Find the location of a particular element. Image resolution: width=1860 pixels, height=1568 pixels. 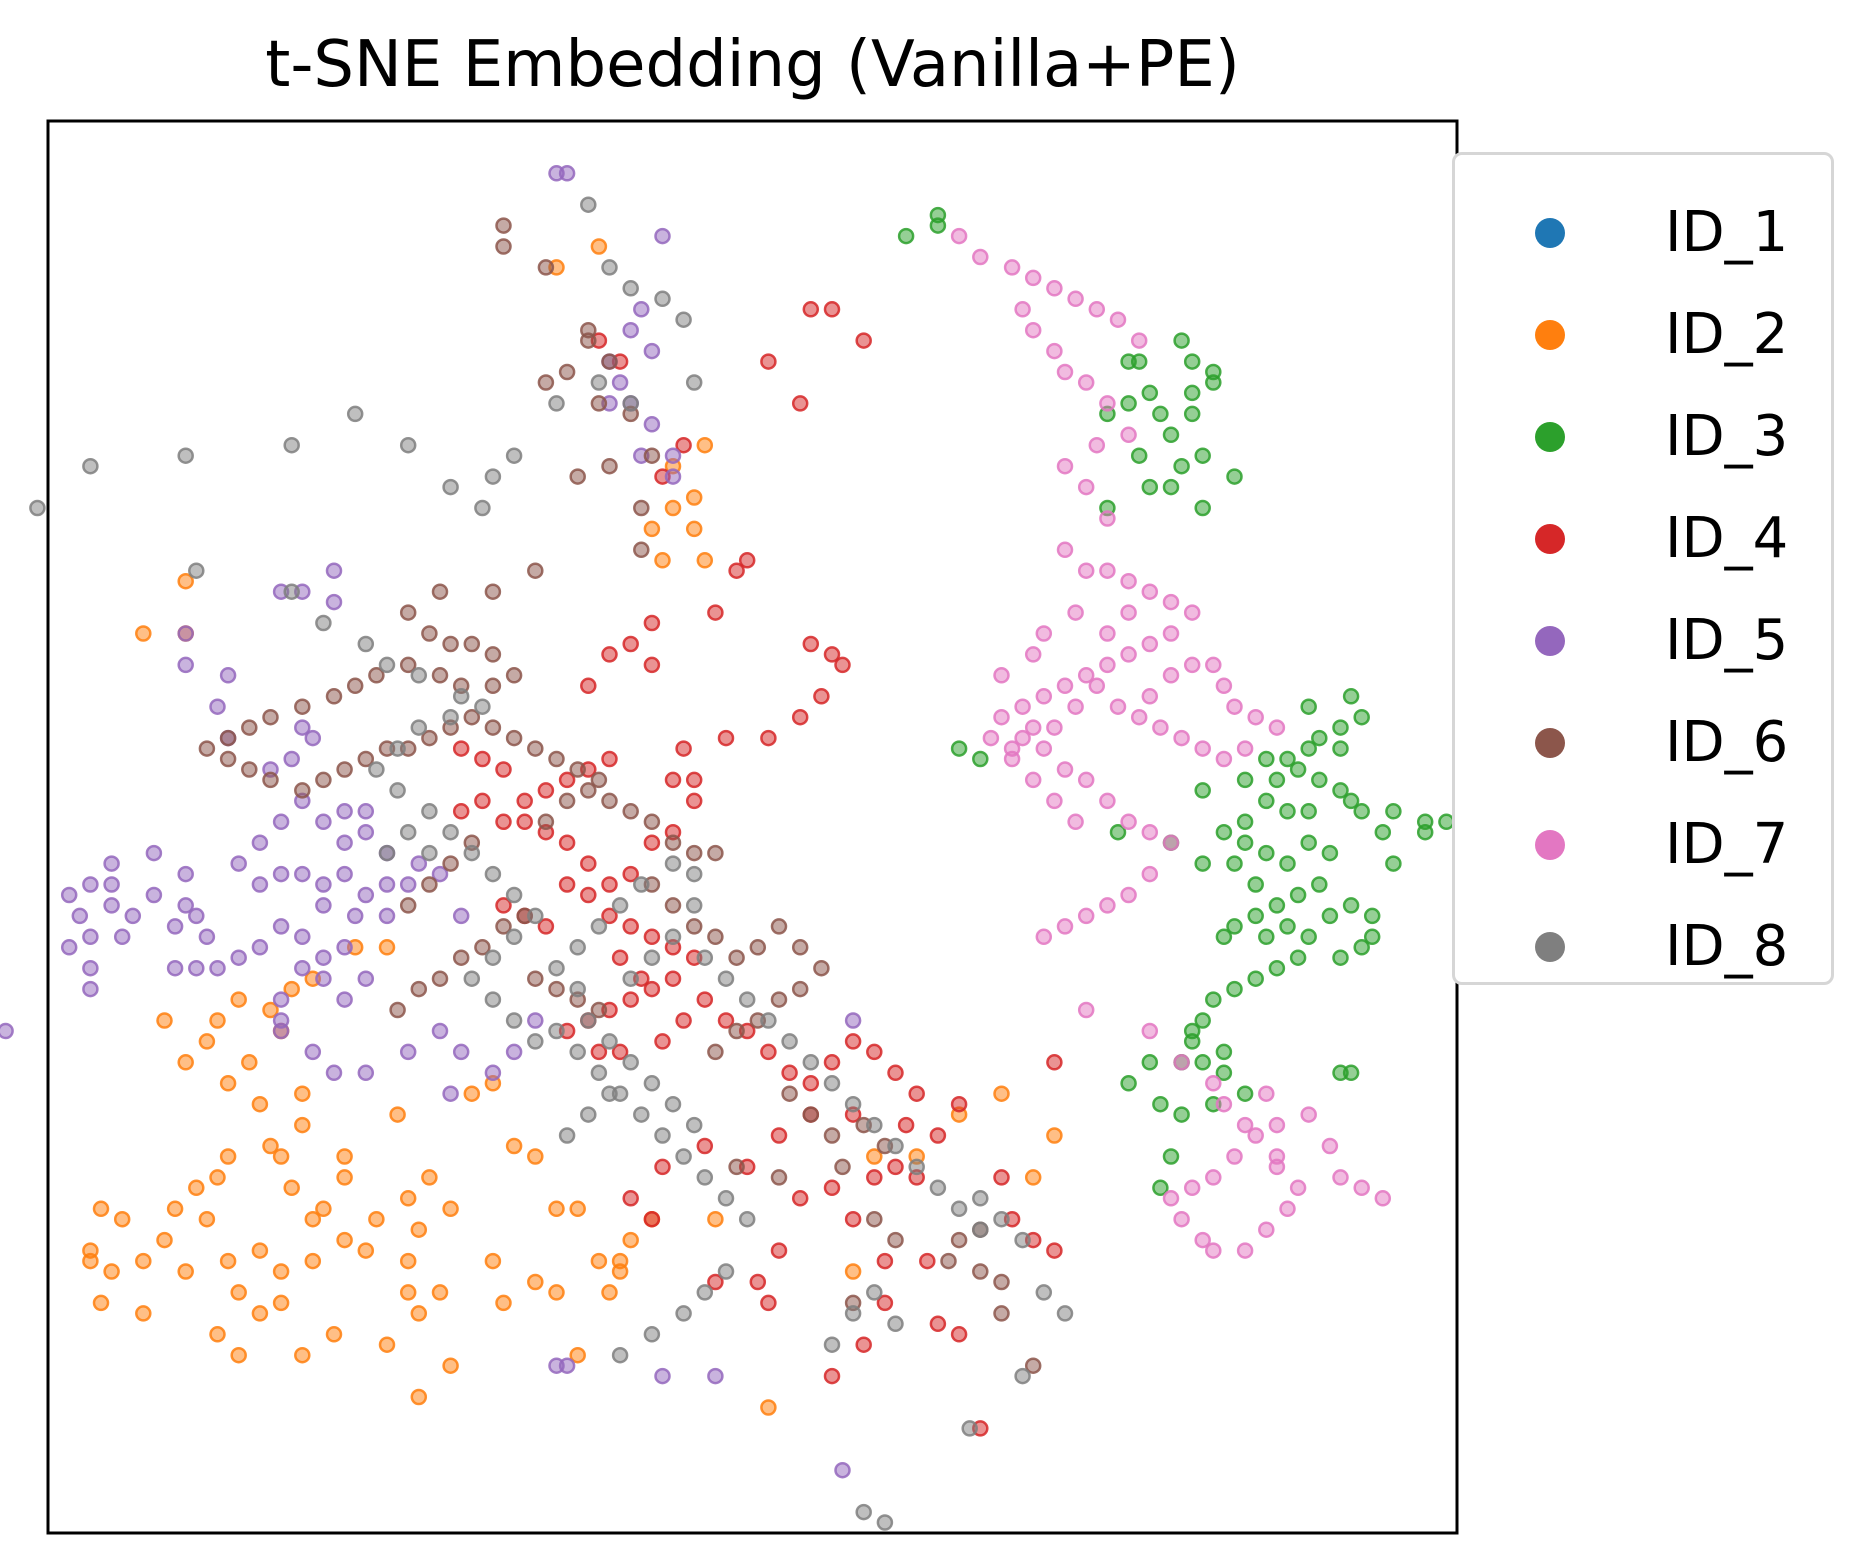

chart-title: t-SNE Embedding (Vanilla+PE) is located at coordinates (752, 65).